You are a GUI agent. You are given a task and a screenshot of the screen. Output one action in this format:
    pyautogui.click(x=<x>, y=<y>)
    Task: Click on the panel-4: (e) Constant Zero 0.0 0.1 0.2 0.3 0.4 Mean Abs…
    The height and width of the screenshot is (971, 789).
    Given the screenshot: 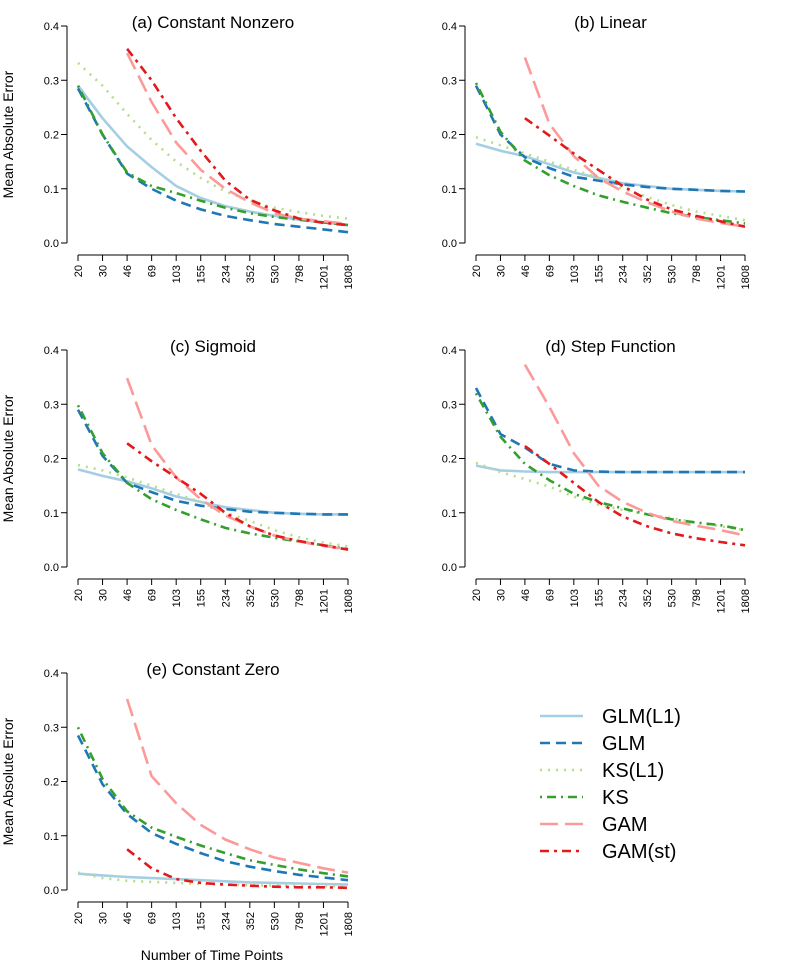 What is the action you would take?
    pyautogui.click(x=177, y=798)
    